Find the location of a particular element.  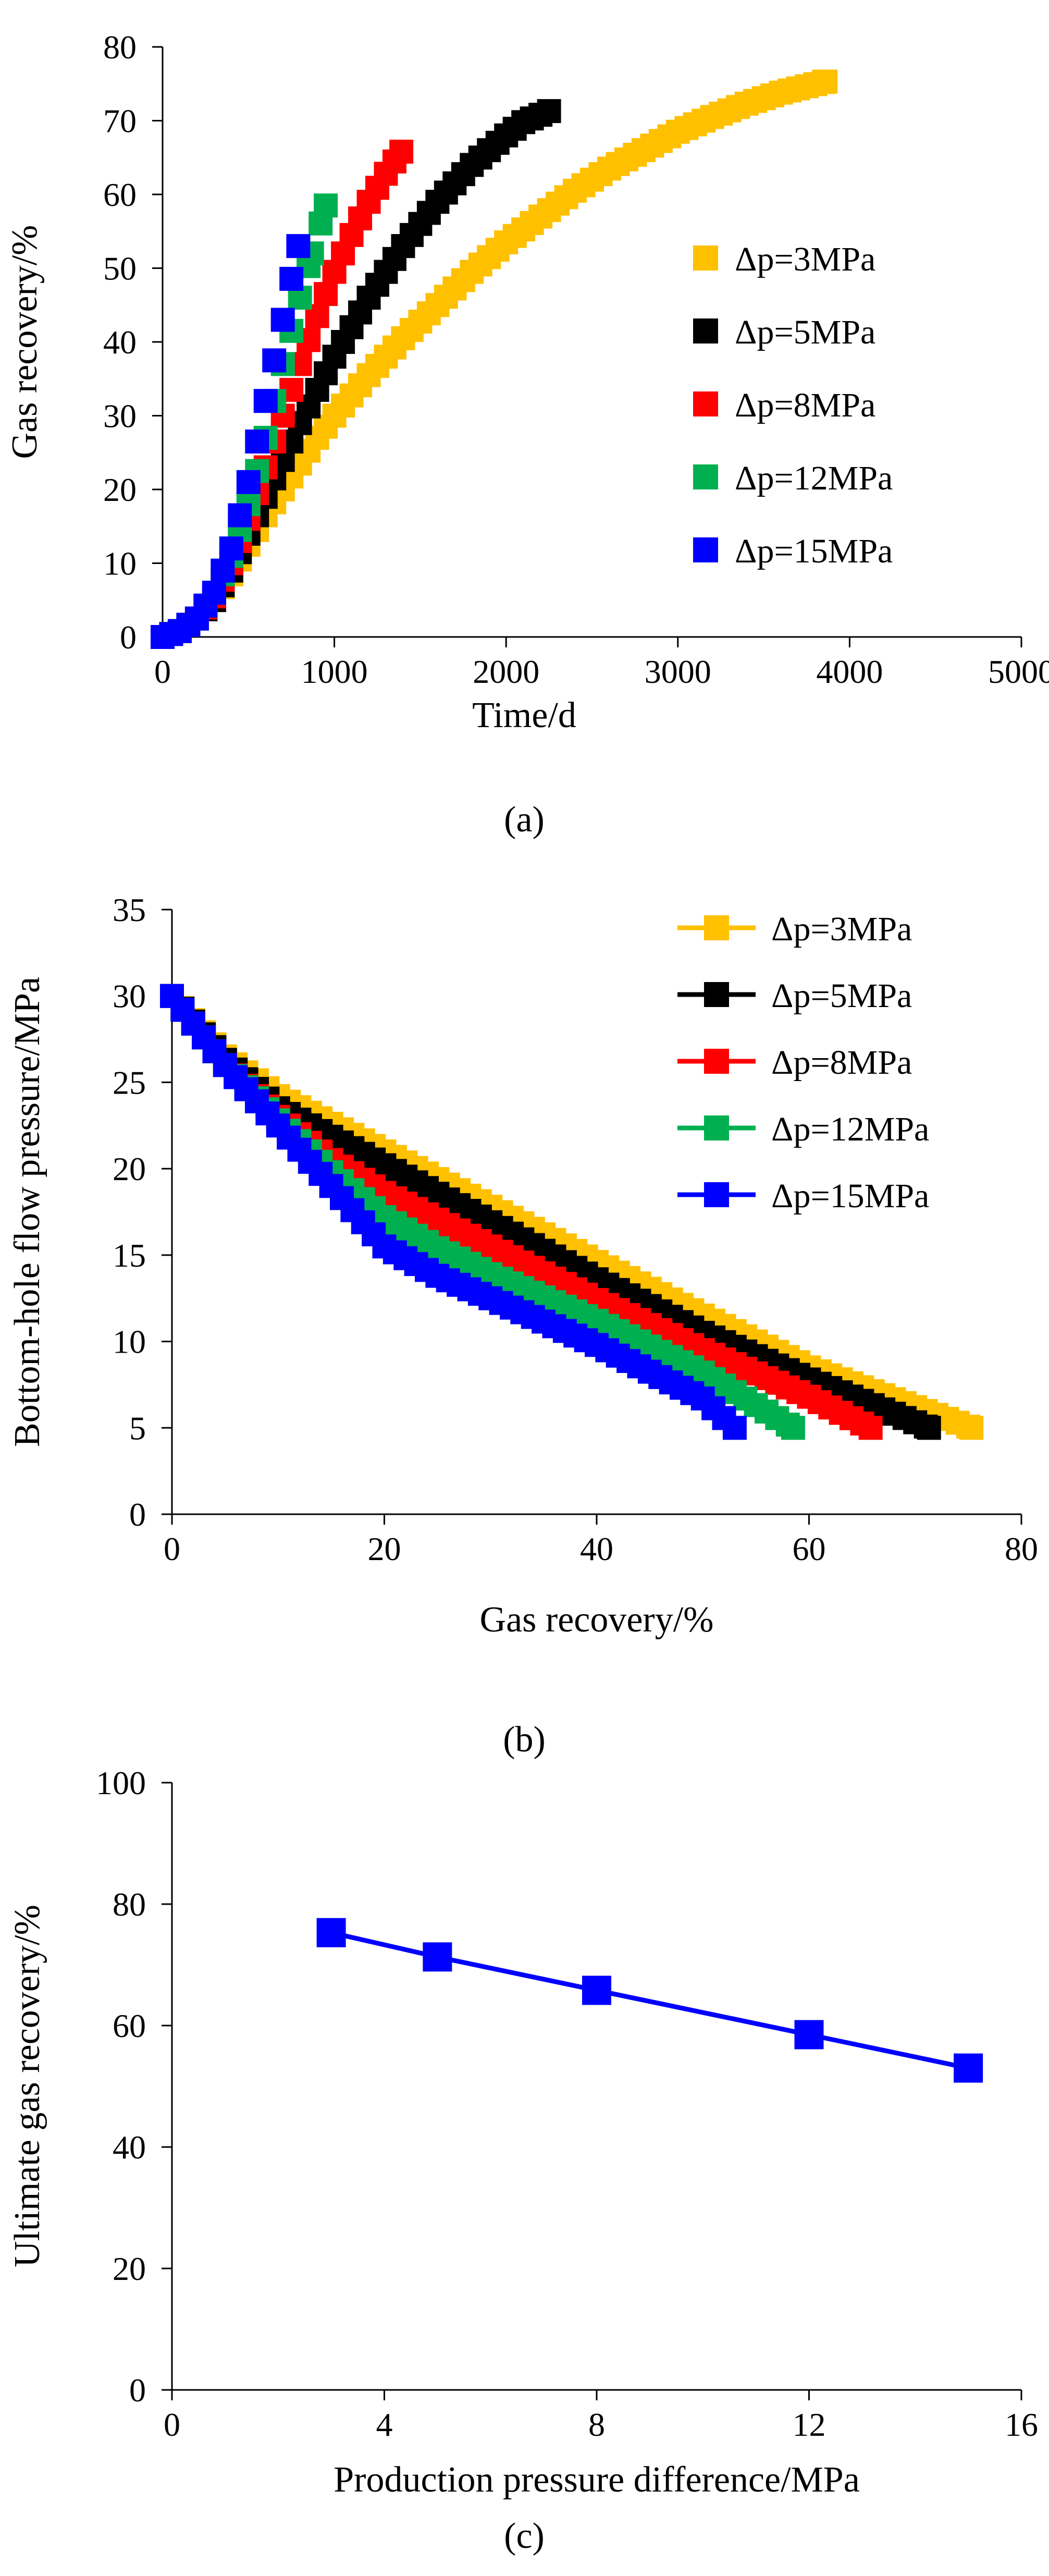

panel-a-y-tick-label: 10 is located at coordinates (120, 563).